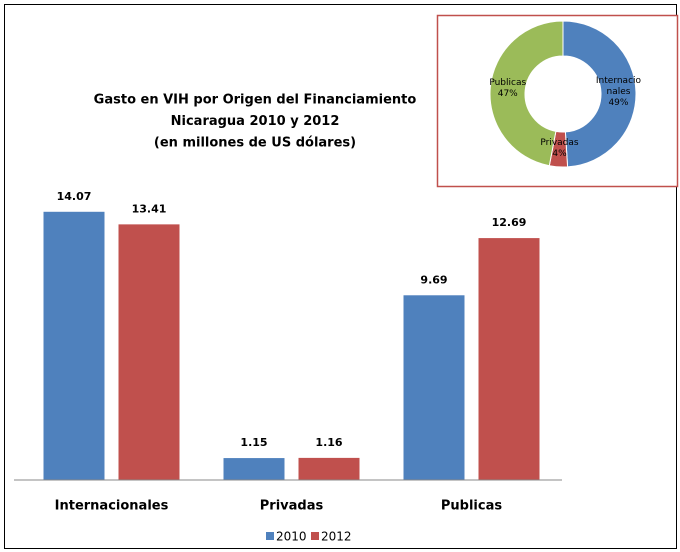 This screenshot has height=552, width=680. I want to click on slice-value: 47%, so click(507, 93).